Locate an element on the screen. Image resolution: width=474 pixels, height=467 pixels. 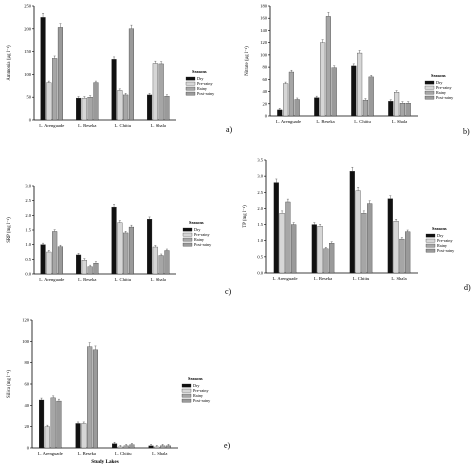
y-tick-label: 120 is located at coordinates (26, 320).